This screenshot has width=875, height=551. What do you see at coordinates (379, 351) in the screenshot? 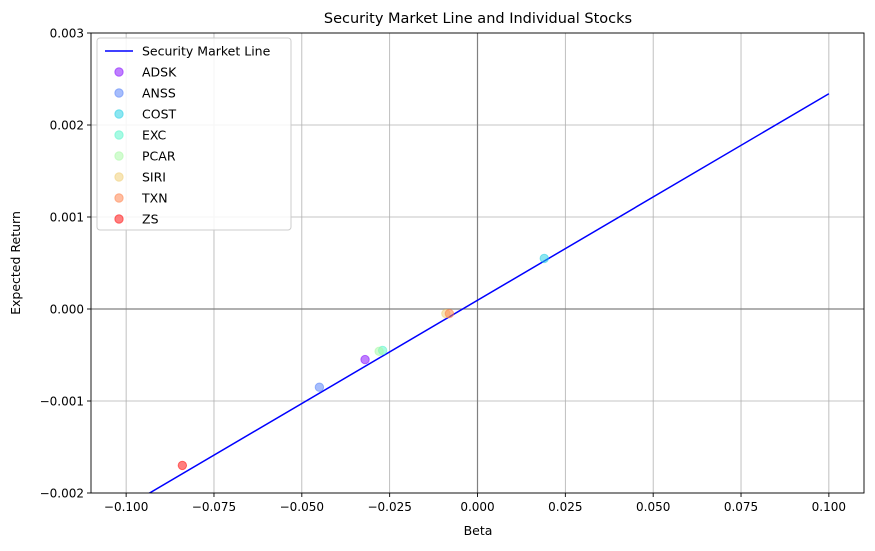
I see `point-pcar` at bounding box center [379, 351].